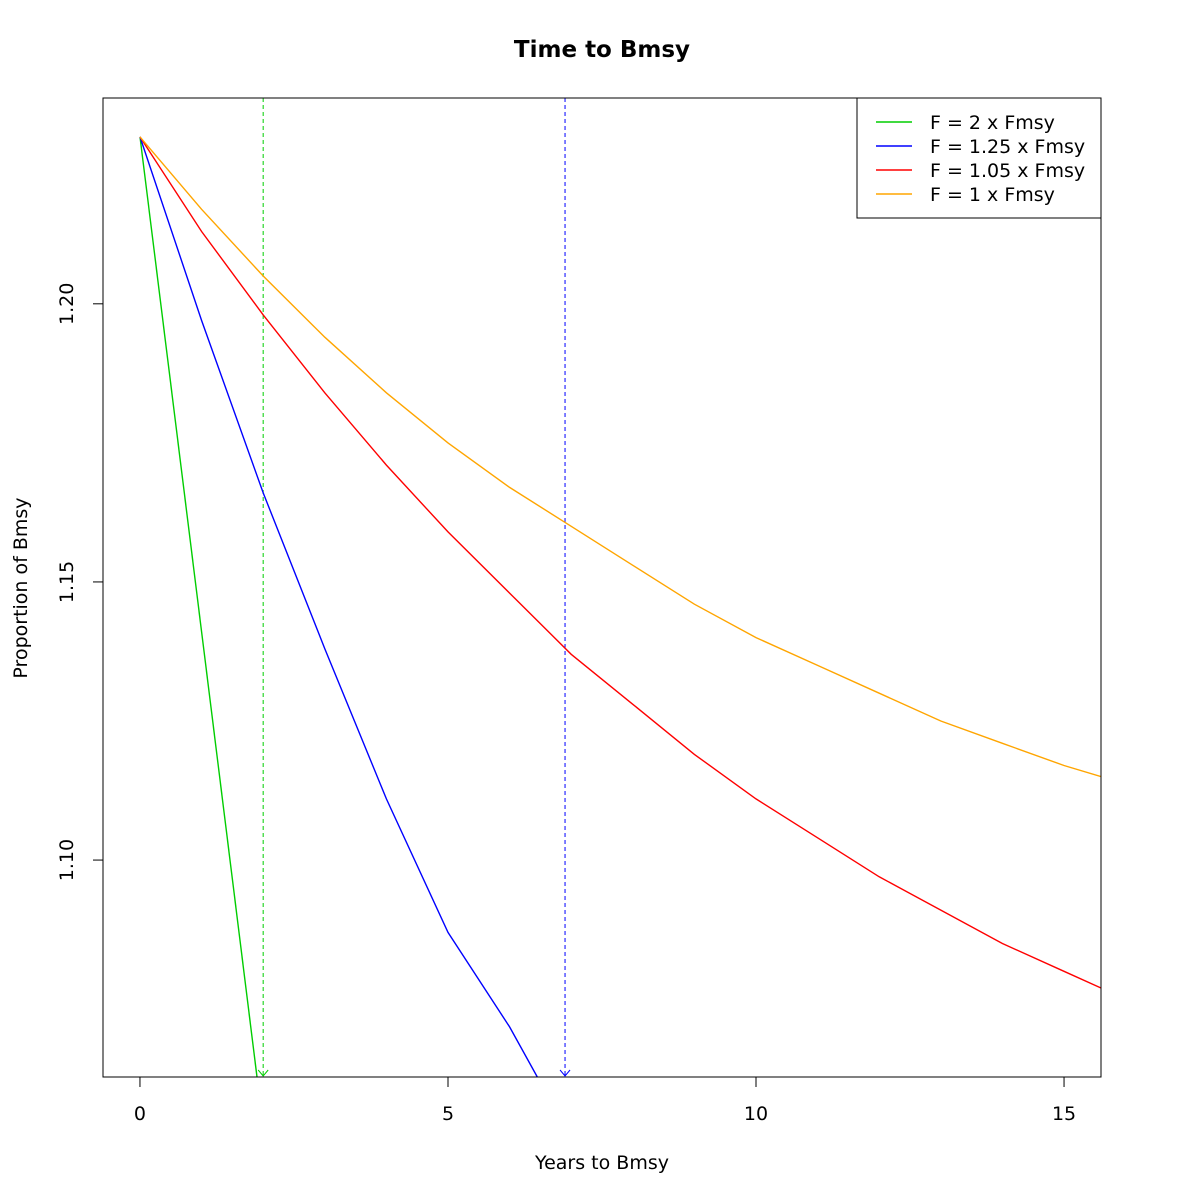  What do you see at coordinates (67, 582) in the screenshot?
I see `y-tick-label: 1.15` at bounding box center [67, 582].